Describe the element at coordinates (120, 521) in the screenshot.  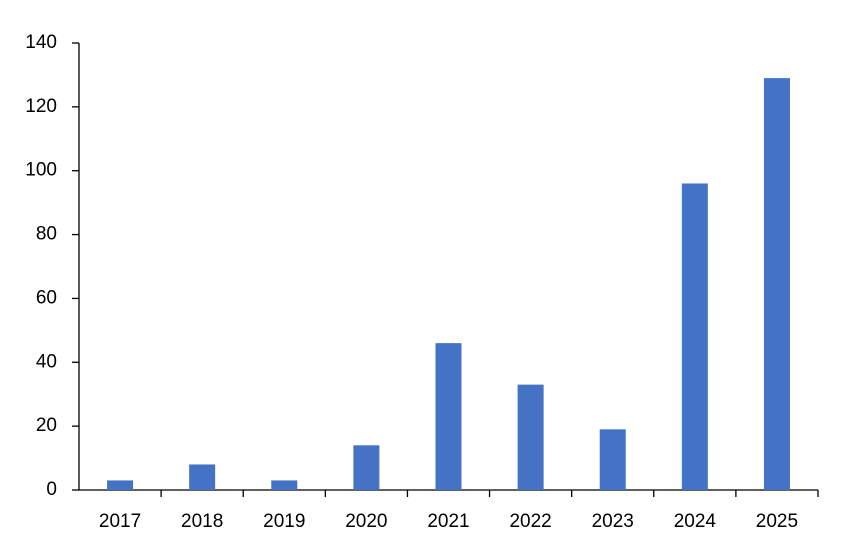
I see `x-tick-label: 2017` at that location.